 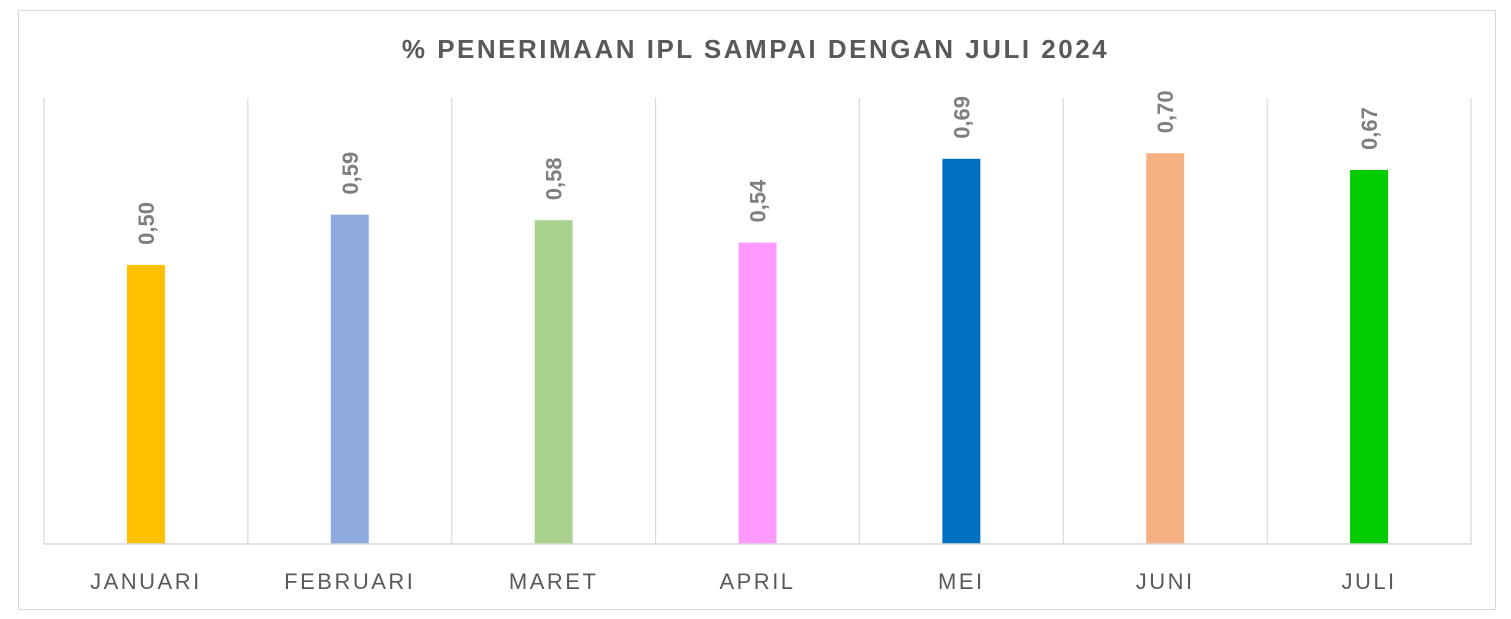 I want to click on chart-title: % PENERIMAAN IPL SAMPAI DENGAN JULI 2024, so click(x=755, y=49).